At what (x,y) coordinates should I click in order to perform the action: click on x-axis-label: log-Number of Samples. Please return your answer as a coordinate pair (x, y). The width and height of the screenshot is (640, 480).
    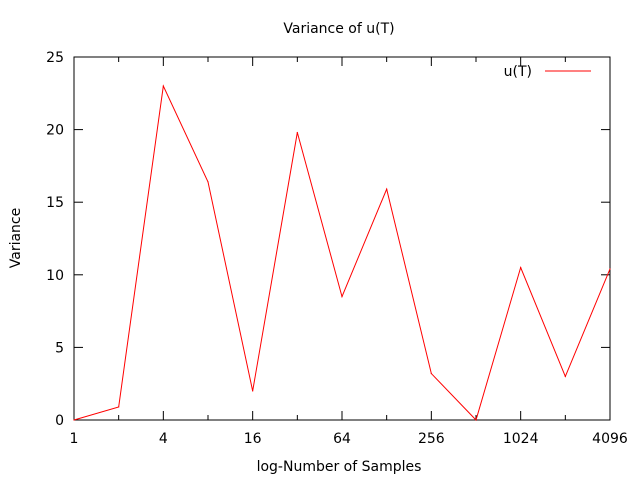
    Looking at the image, I should click on (339, 467).